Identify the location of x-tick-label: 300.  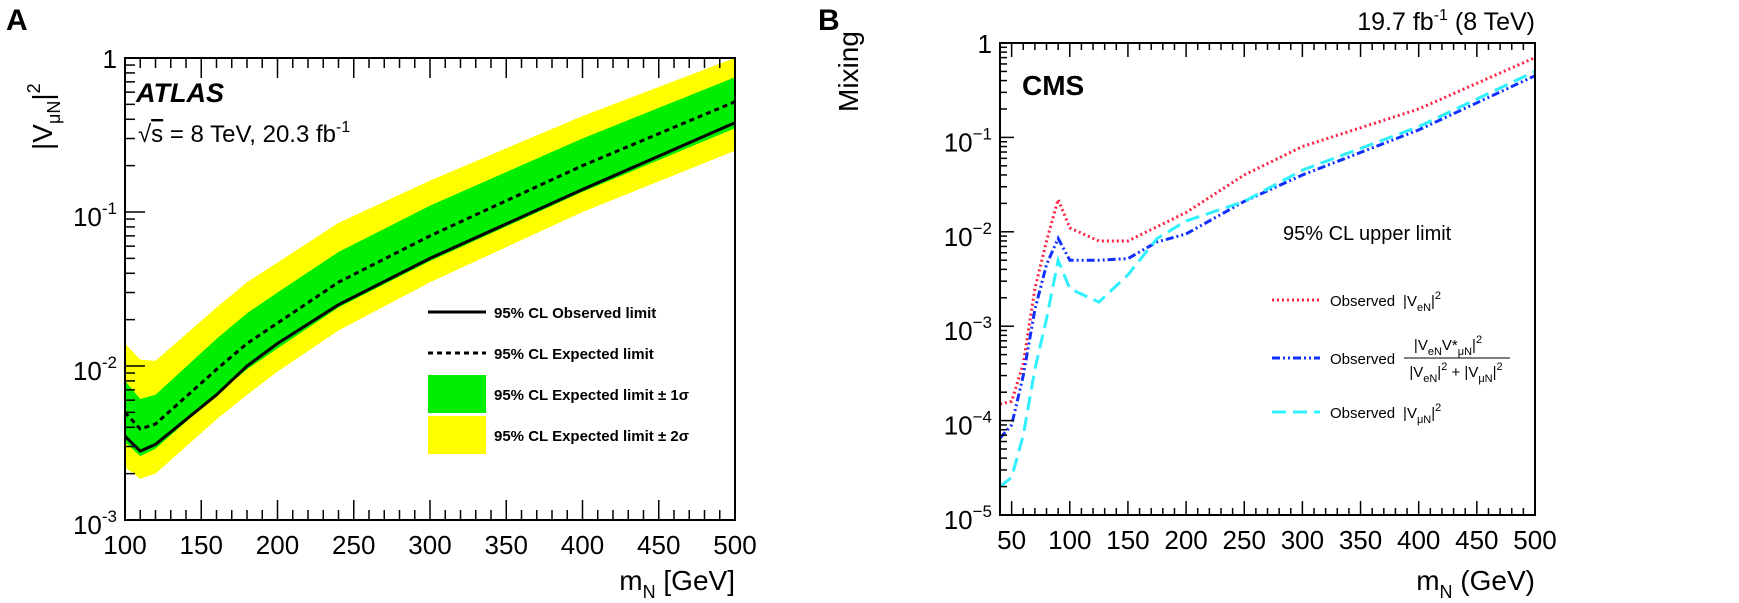
(1302, 540).